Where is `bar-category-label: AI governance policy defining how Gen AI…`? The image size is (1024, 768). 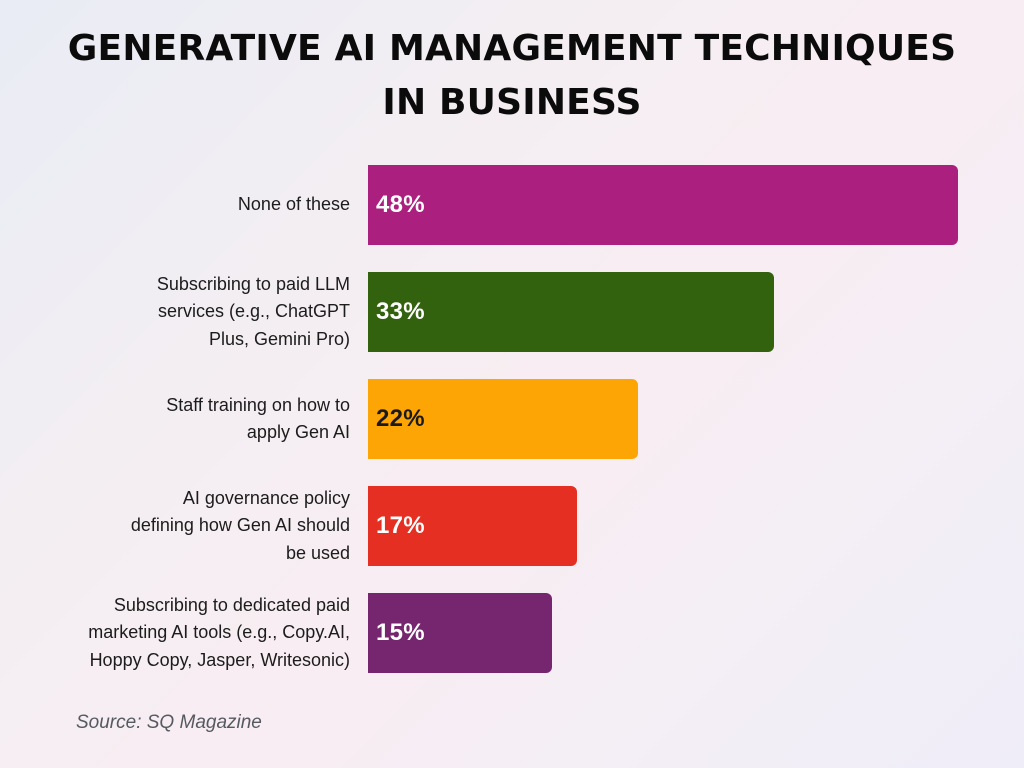 bar-category-label: AI governance policy defining how Gen AI… is located at coordinates (190, 526).